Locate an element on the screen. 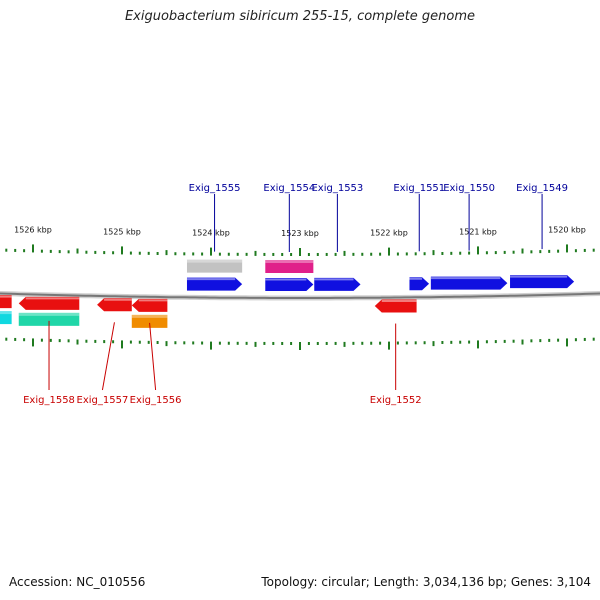  tick-label: 1520 kbp is located at coordinates (567, 229).